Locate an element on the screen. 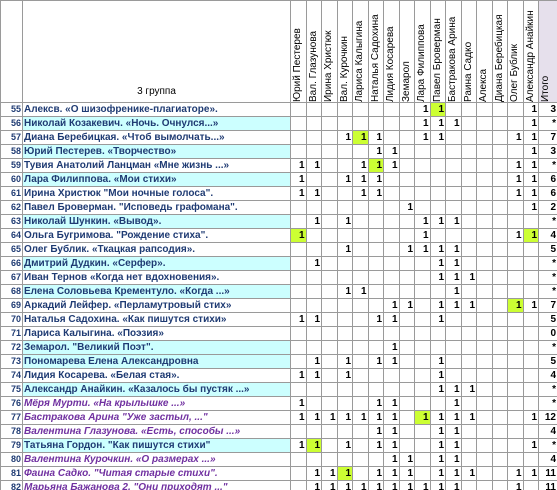 This screenshot has width=557, height=490. total-cell: 11 is located at coordinates (547, 485).